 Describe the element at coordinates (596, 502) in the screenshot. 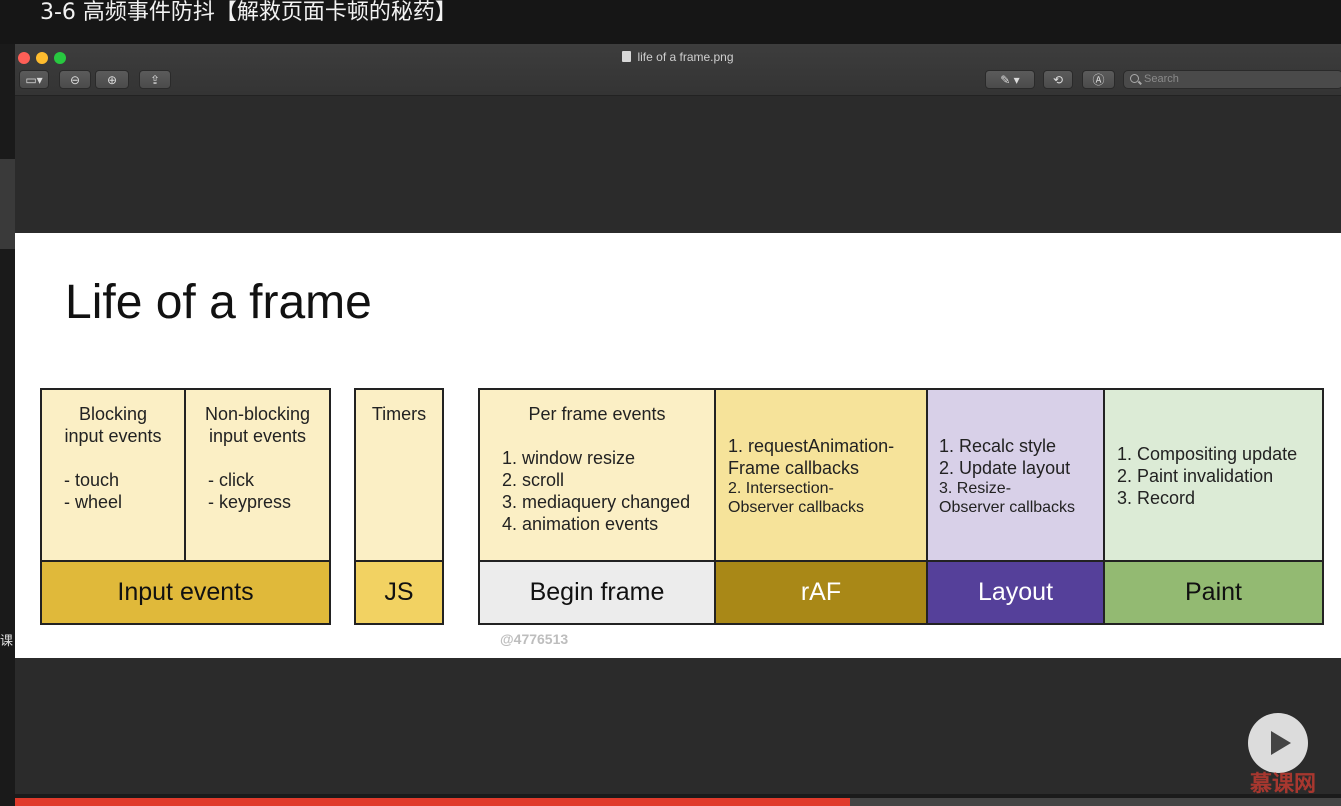

I see `per-frame-item: 3. mediaquery changed` at that location.